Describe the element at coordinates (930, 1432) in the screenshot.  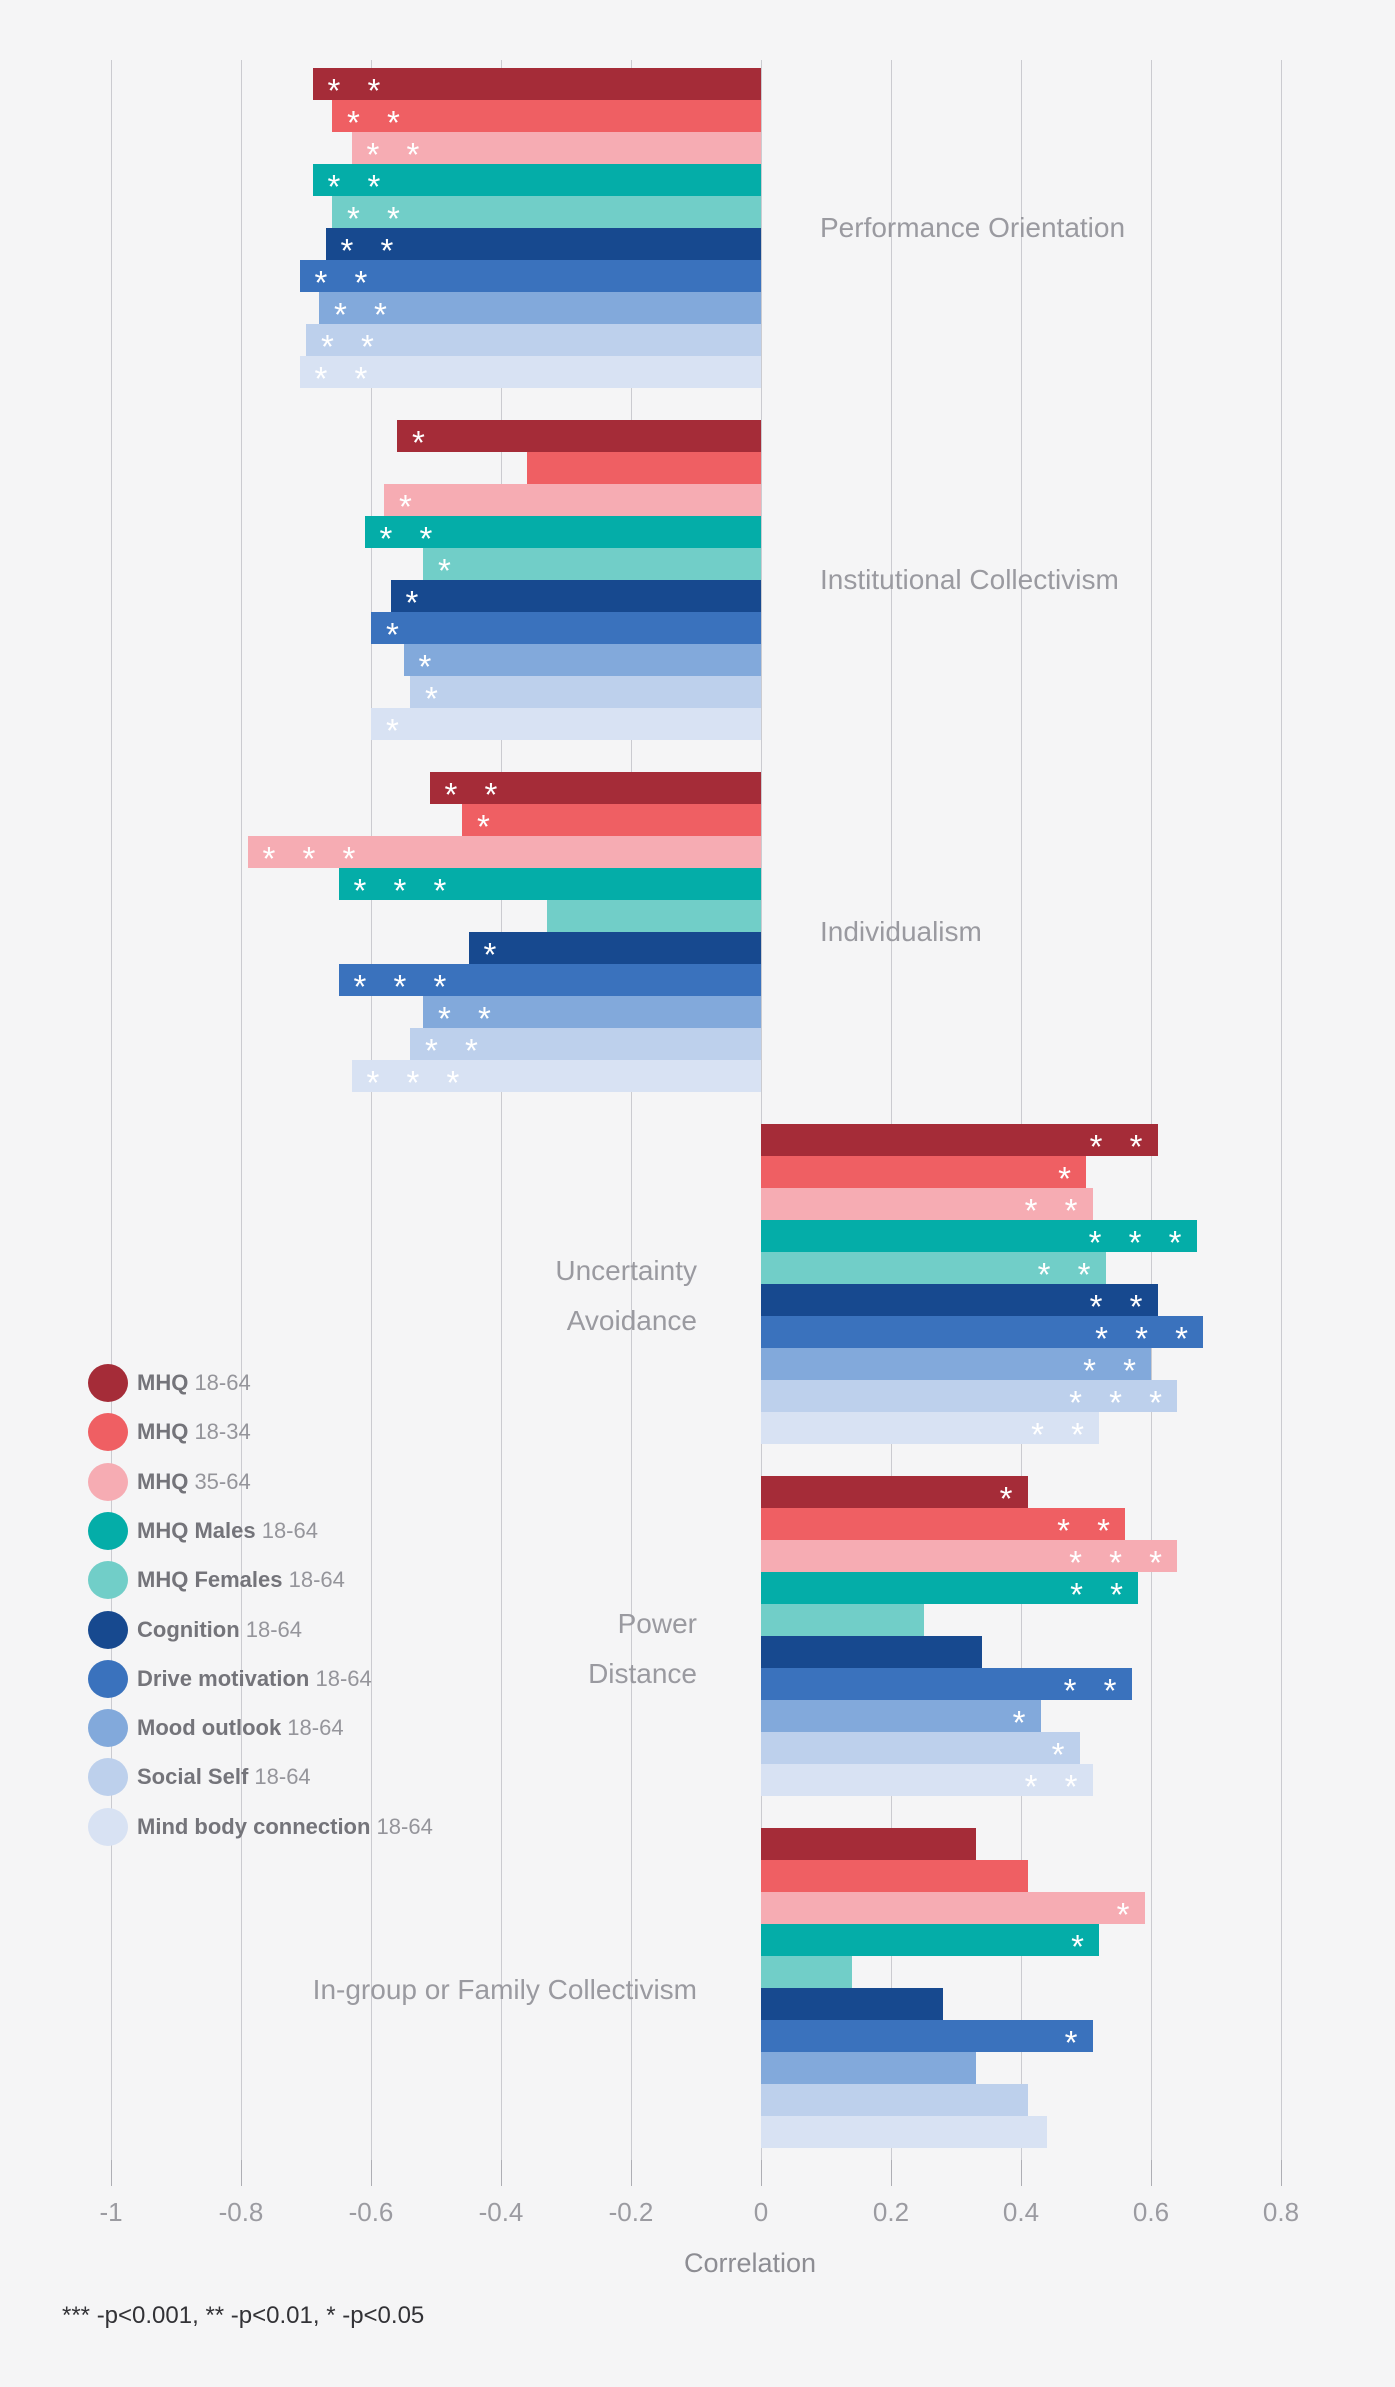
I see `bar-9-group-3: * *` at that location.